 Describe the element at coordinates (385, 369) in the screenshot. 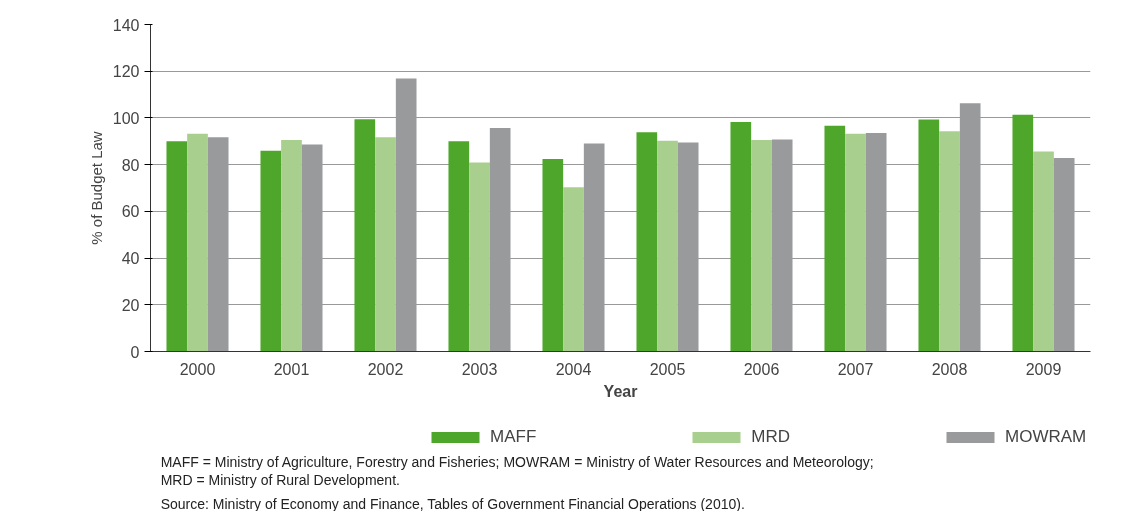

I see `x-tick-label: 2002` at that location.